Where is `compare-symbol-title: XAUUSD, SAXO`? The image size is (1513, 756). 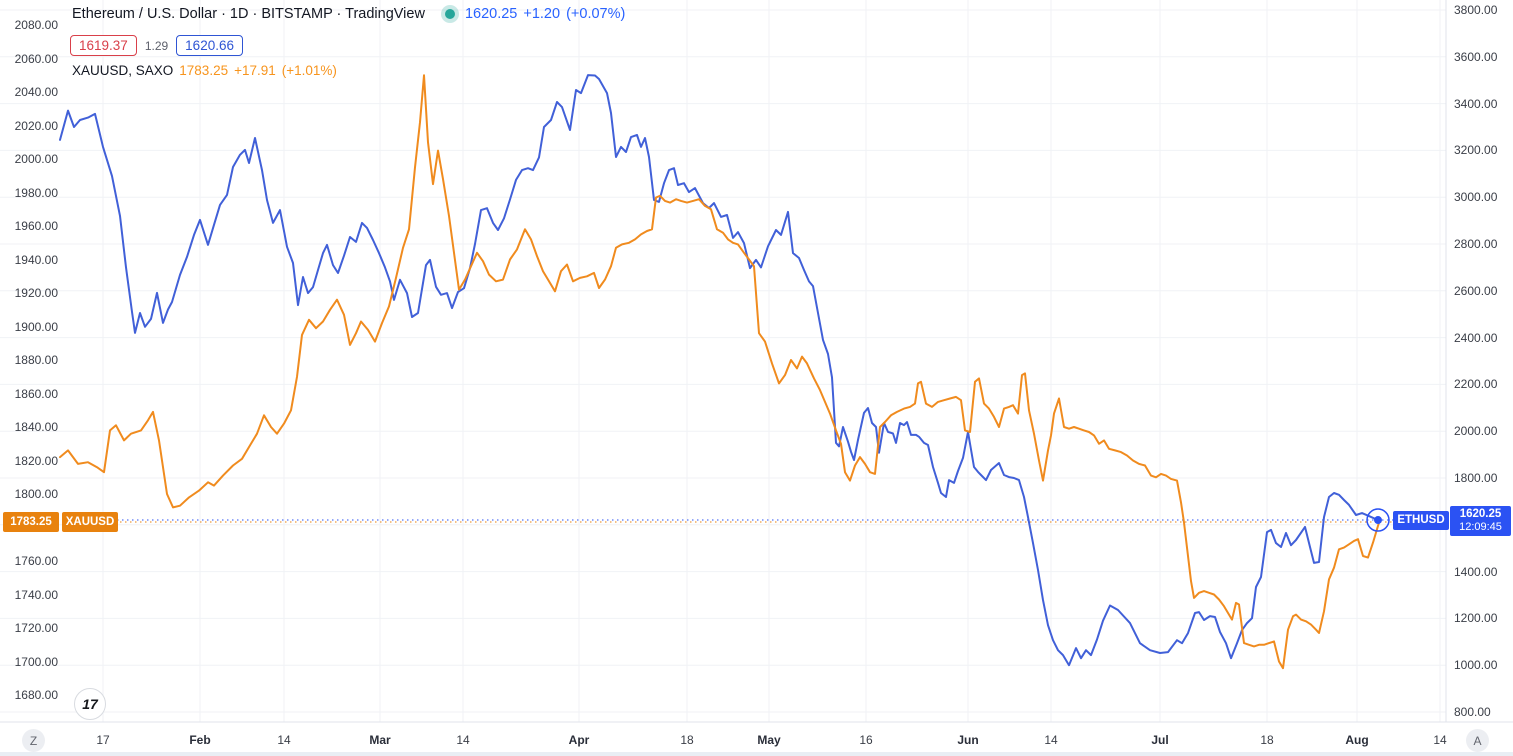
compare-symbol-title: XAUUSD, SAXO is located at coordinates (123, 70).